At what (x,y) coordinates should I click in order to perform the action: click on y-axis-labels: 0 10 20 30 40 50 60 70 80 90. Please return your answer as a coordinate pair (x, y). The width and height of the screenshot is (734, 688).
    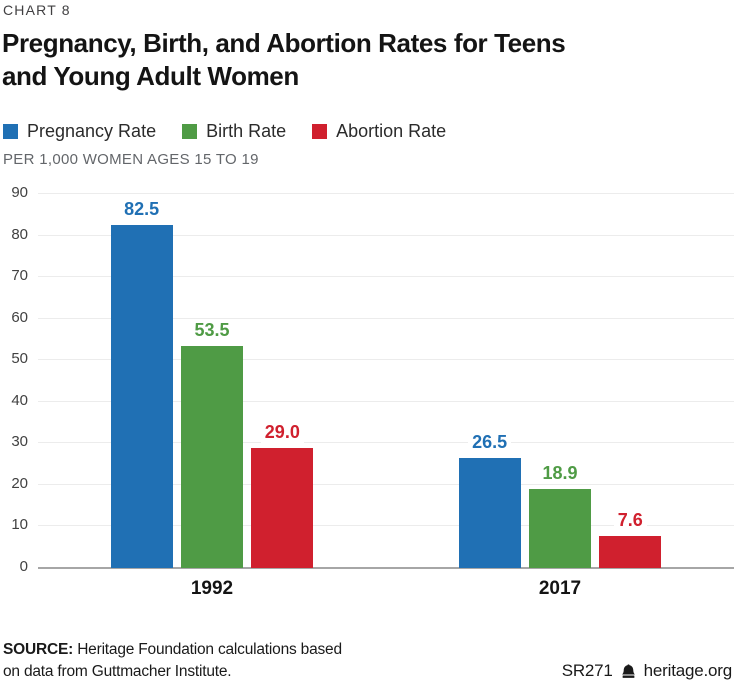
    Looking at the image, I should click on (14, 379).